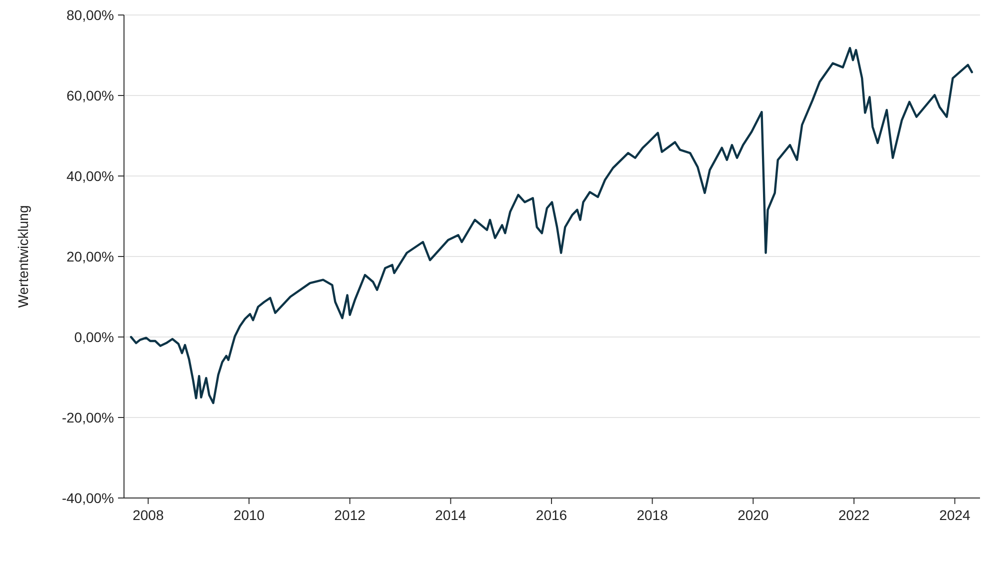 The image size is (986, 564). Describe the element at coordinates (450, 515) in the screenshot. I see `x-tick-label: 2014` at that location.